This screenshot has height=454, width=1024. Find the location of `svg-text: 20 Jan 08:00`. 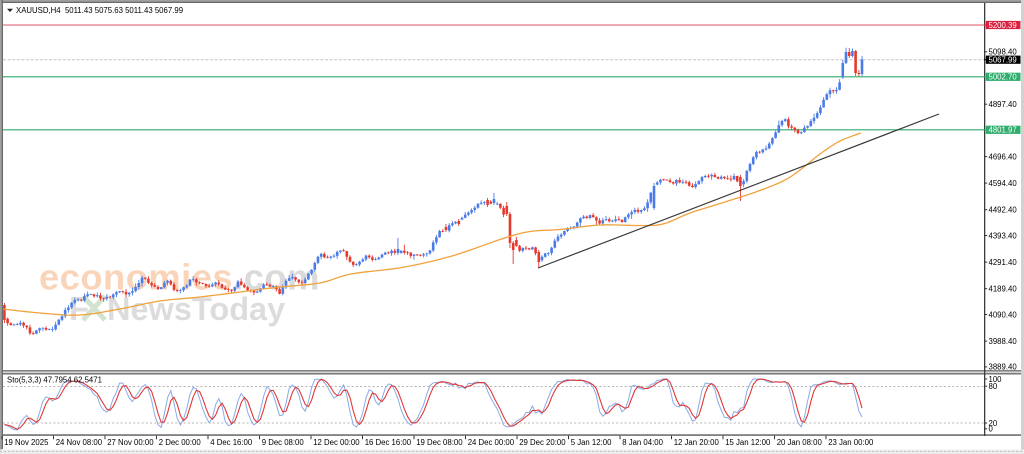

svg-text: 20 Jan 08:00 is located at coordinates (800, 442).